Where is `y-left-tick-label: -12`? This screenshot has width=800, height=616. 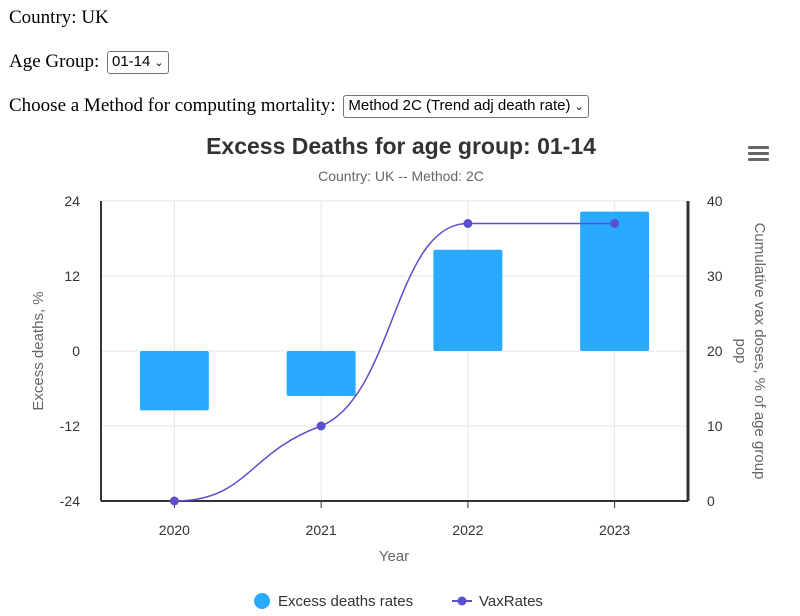 y-left-tick-label: -12 is located at coordinates (70, 426).